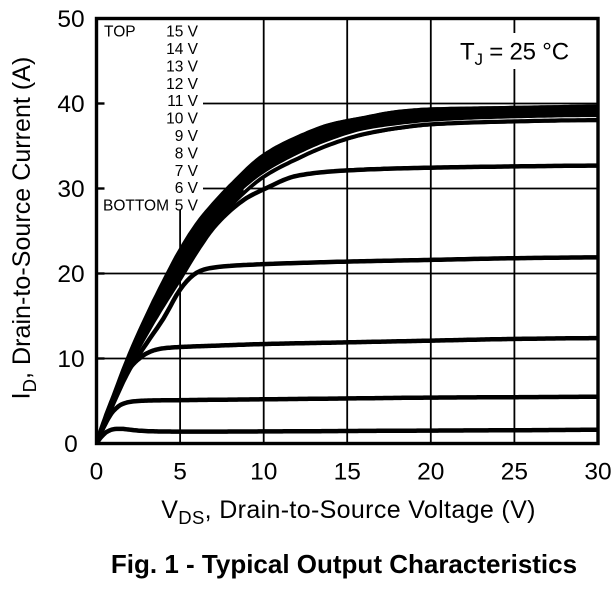 The height and width of the screenshot is (592, 615). Describe the element at coordinates (182, 66) in the screenshot. I see `svg-text: 13 V` at that location.